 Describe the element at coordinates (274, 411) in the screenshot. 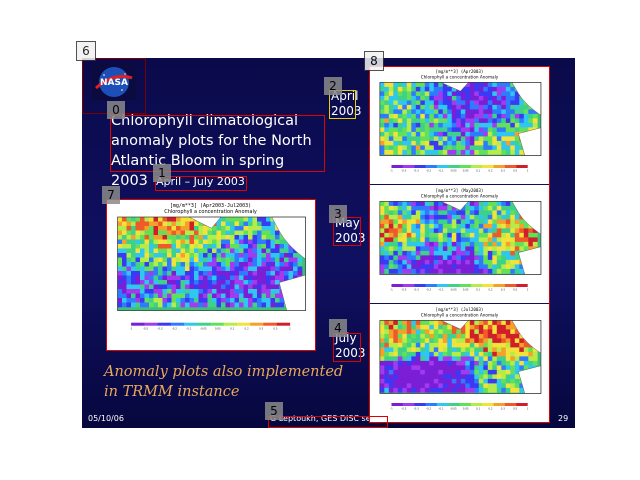

I see `annotation-tag-5: 5` at that location.